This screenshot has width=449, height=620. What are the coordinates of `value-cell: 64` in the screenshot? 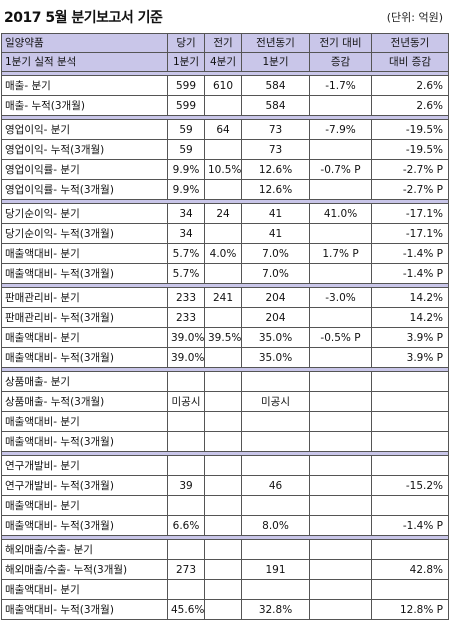 It's located at (223, 129).